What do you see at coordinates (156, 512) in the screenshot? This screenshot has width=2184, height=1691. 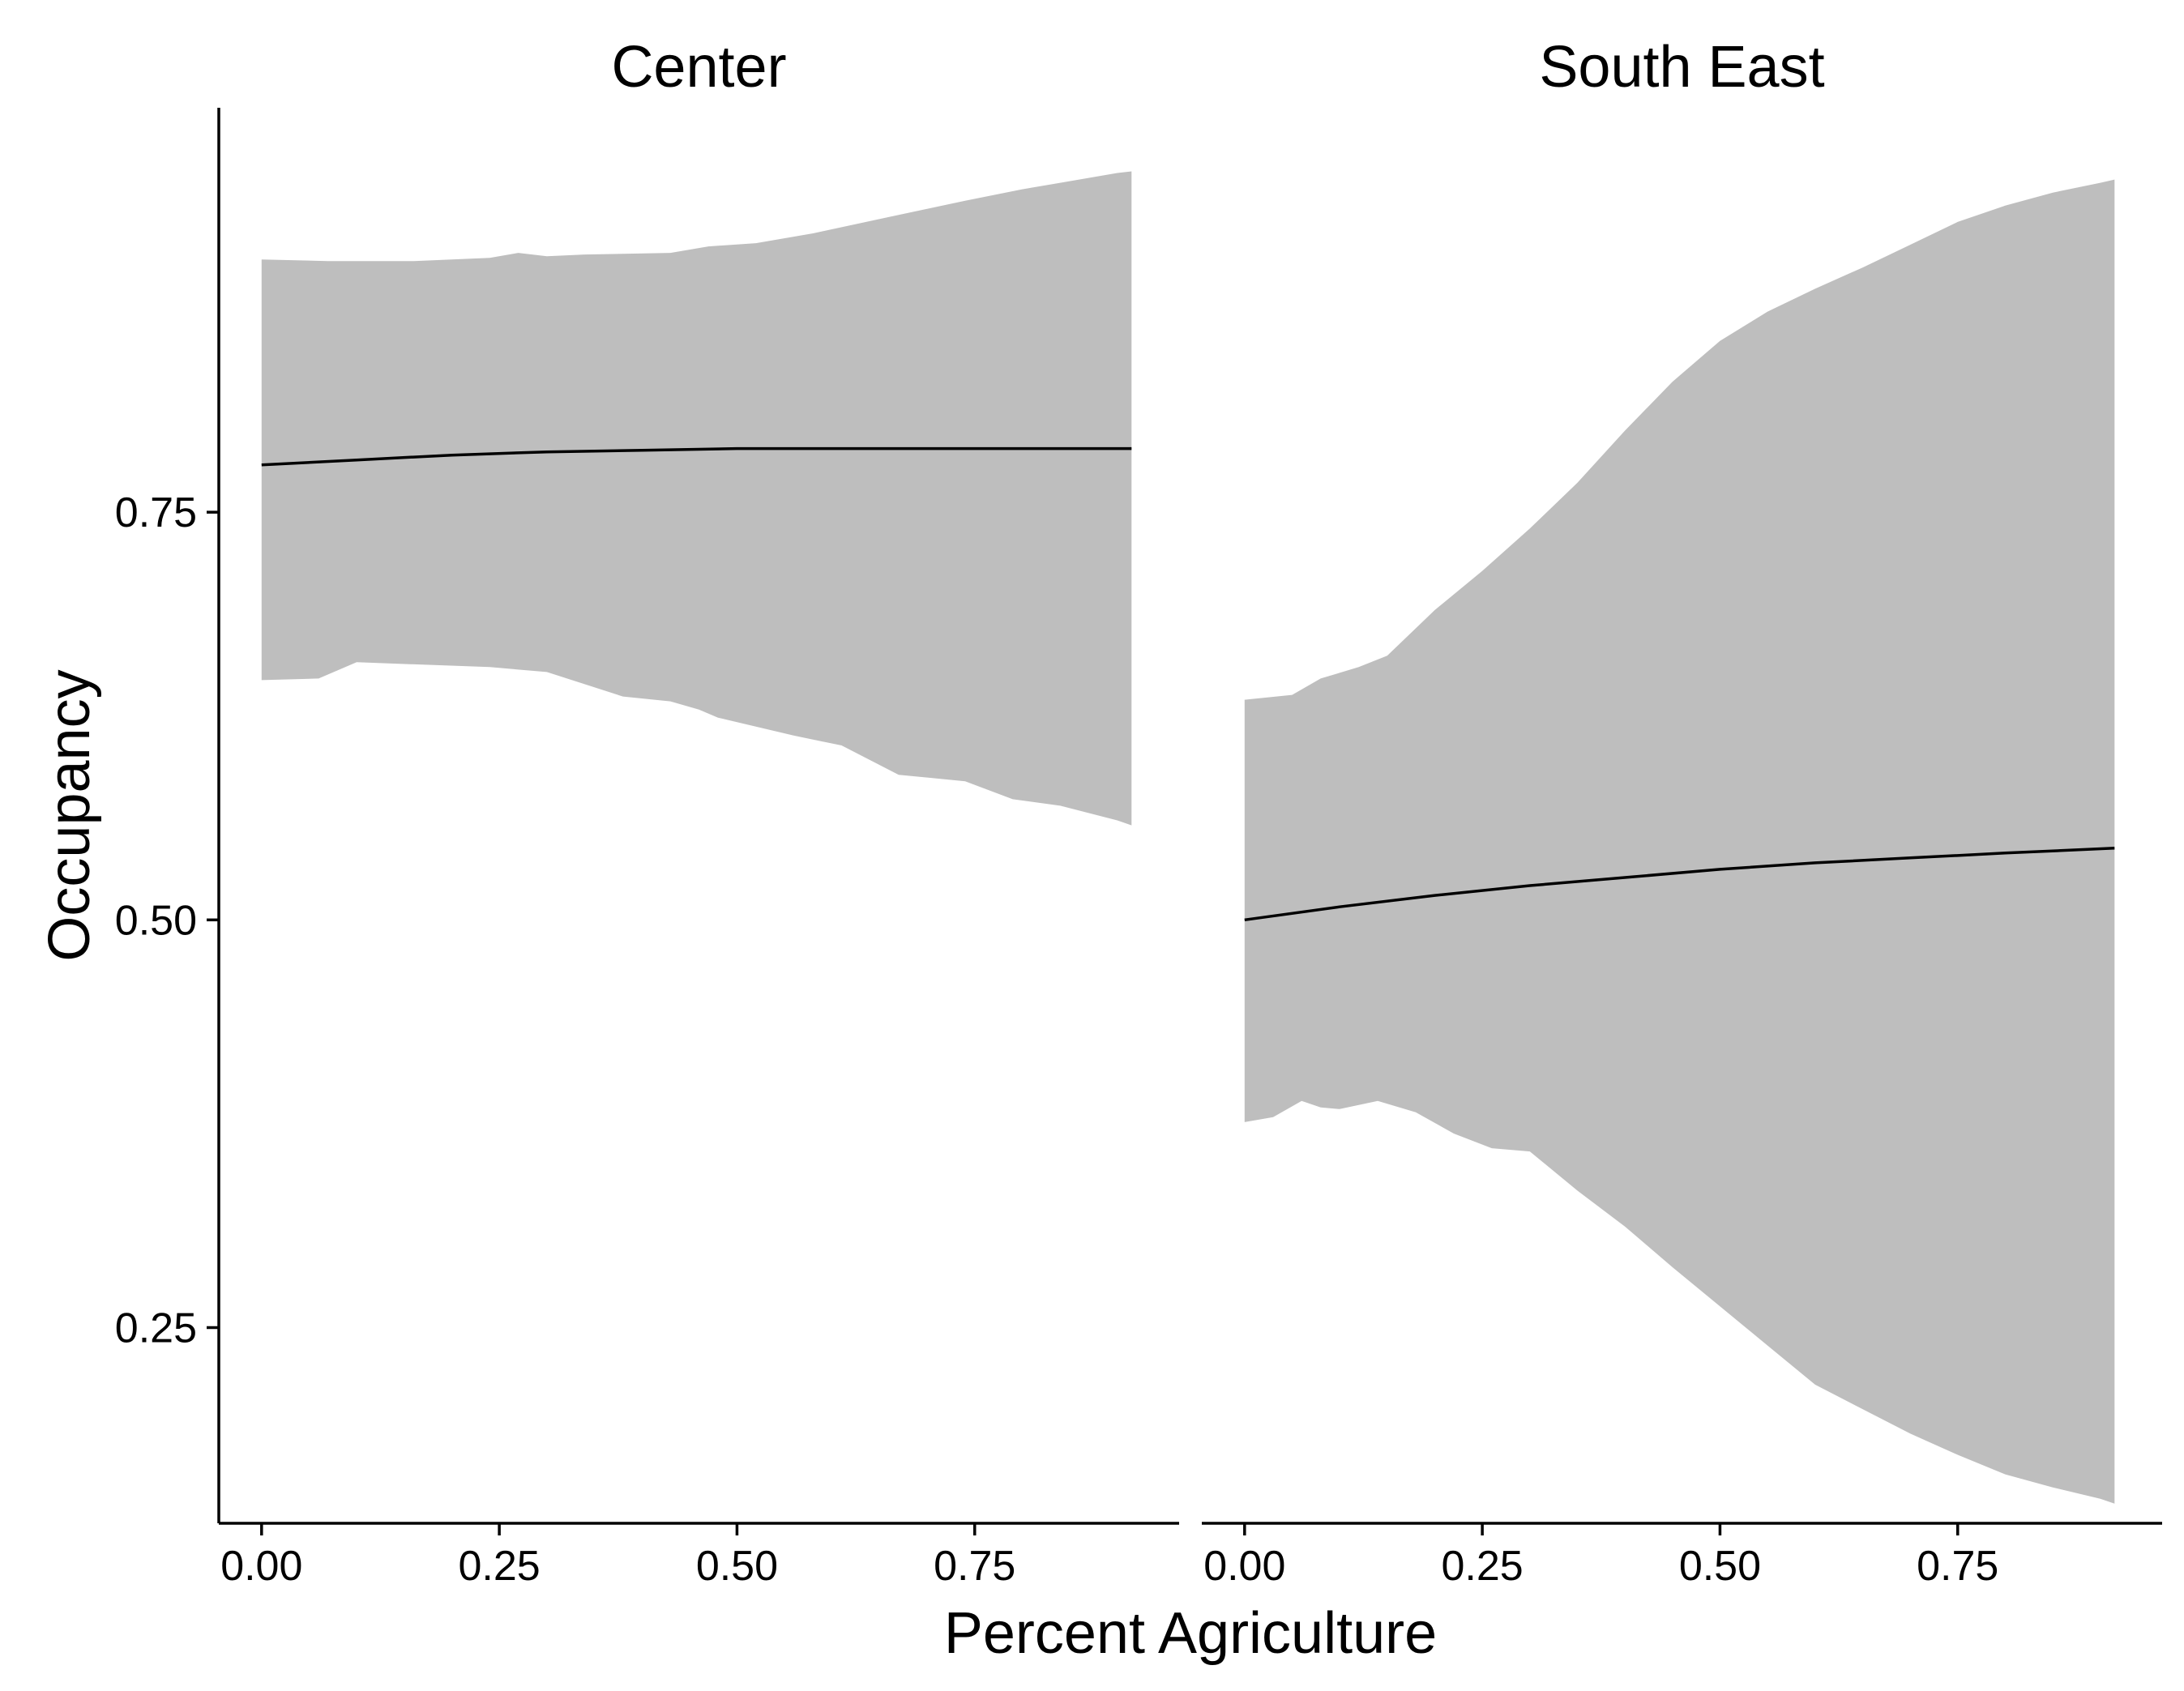 I see `y-tick-label: 0.75` at bounding box center [156, 512].